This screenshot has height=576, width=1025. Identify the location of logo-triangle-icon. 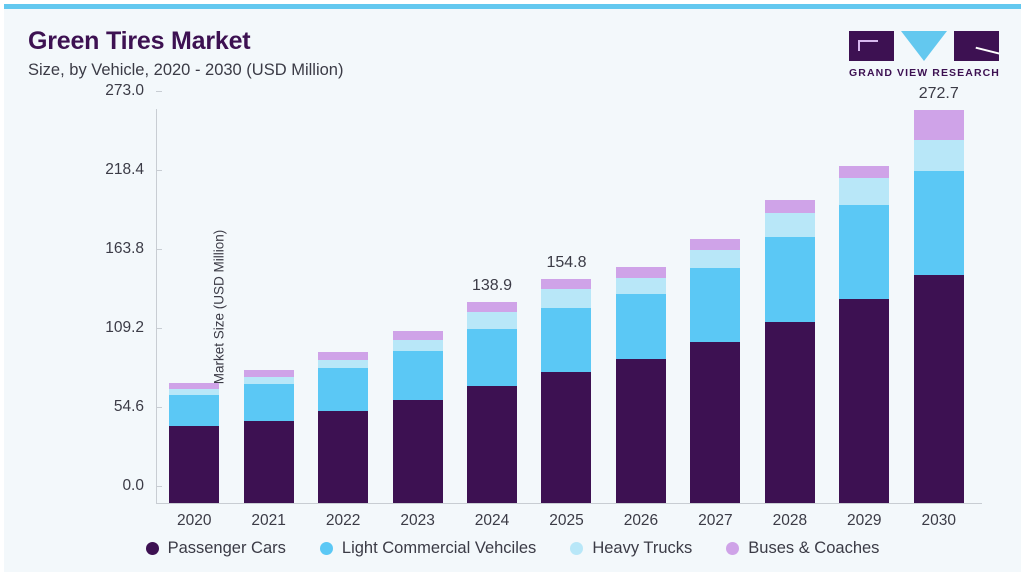
(924, 46).